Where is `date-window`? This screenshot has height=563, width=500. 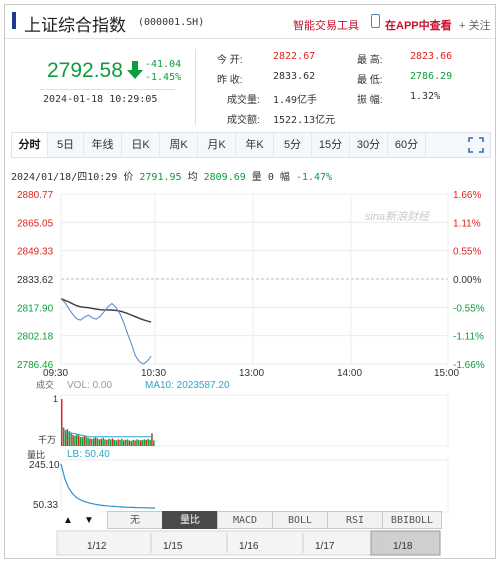 date-window is located at coordinates (405, 543).